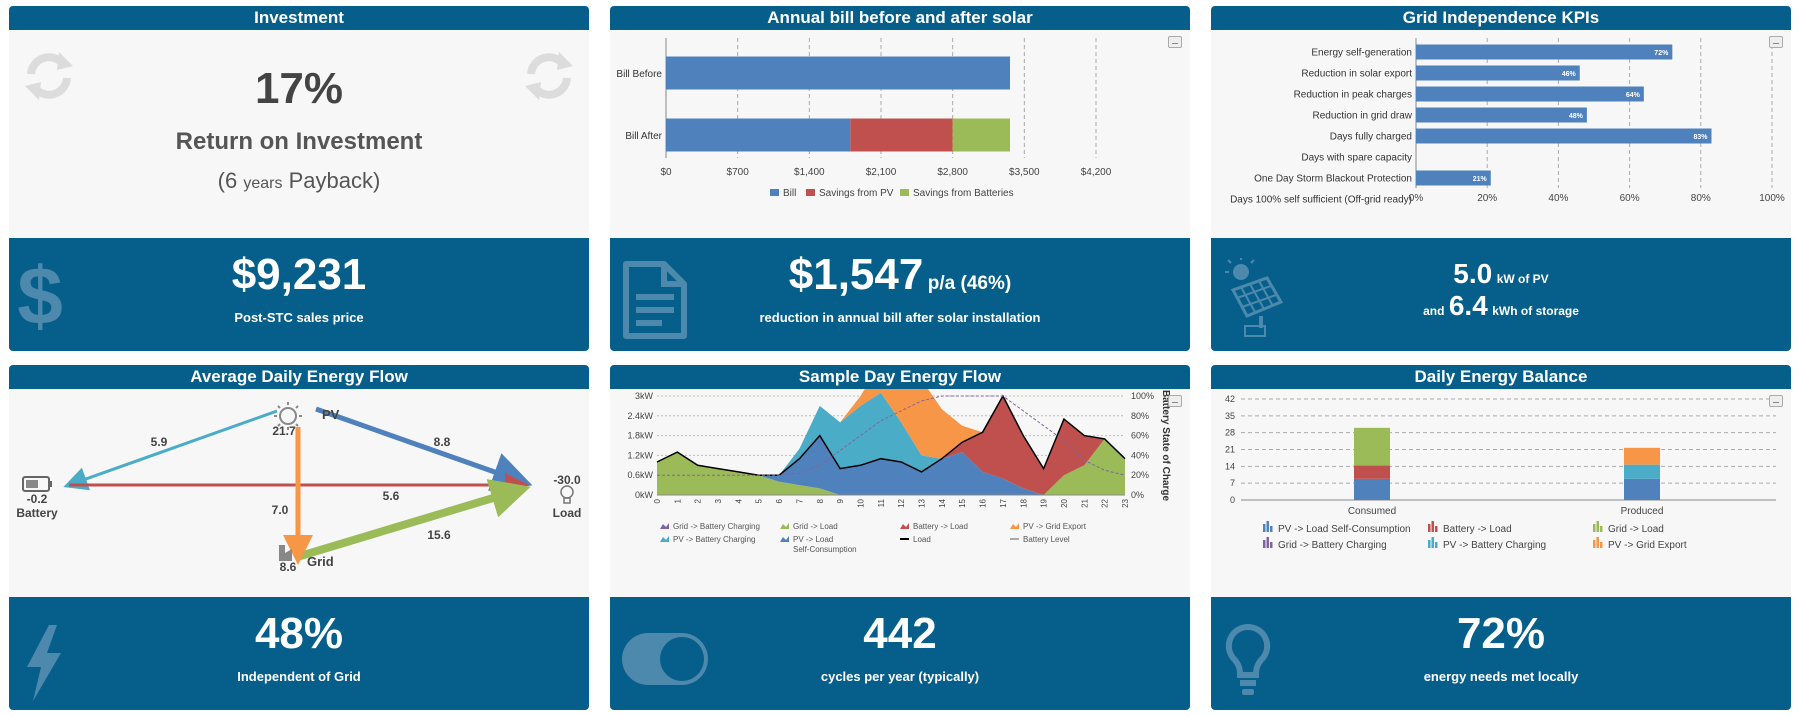 This screenshot has height=716, width=1799. I want to click on data-label: 64%, so click(1633, 95).